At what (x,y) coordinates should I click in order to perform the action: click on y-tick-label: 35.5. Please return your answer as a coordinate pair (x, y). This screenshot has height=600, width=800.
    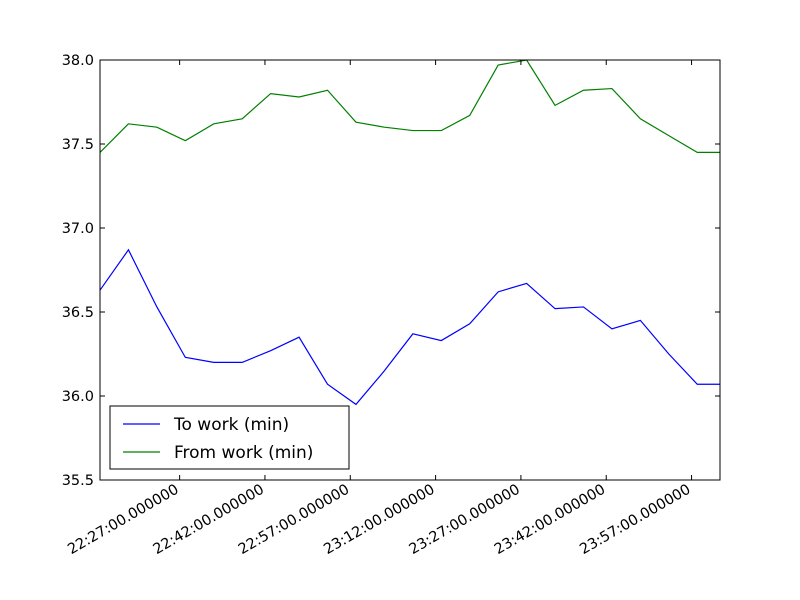
    Looking at the image, I should click on (78, 481).